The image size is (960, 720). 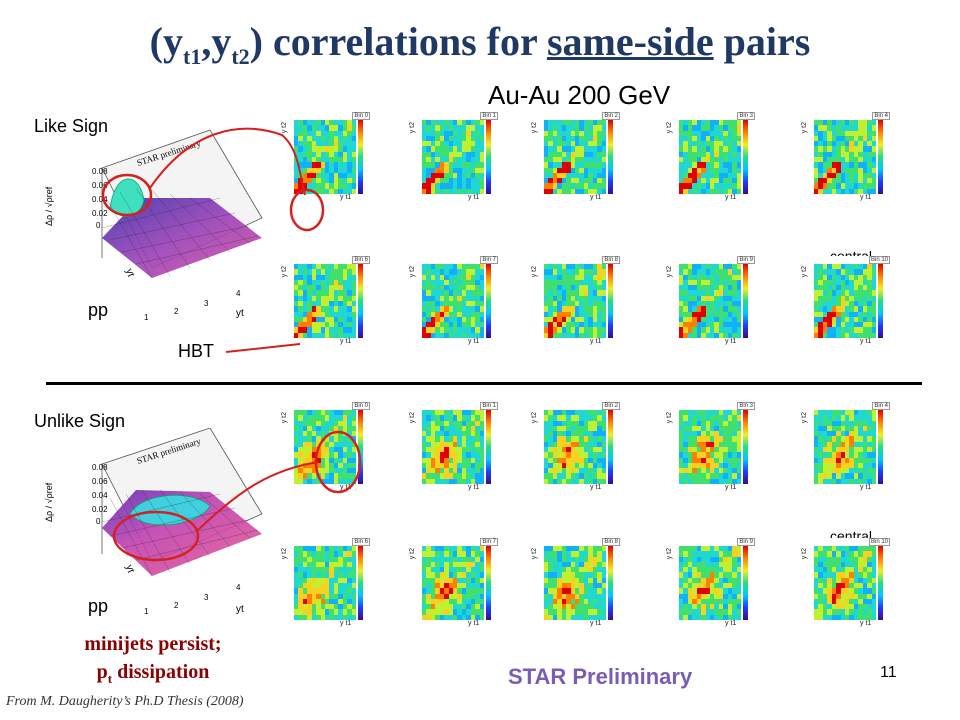 I want to click on heatmap-panel: Bin 7 y t1 y t2, so click(x=456, y=584).